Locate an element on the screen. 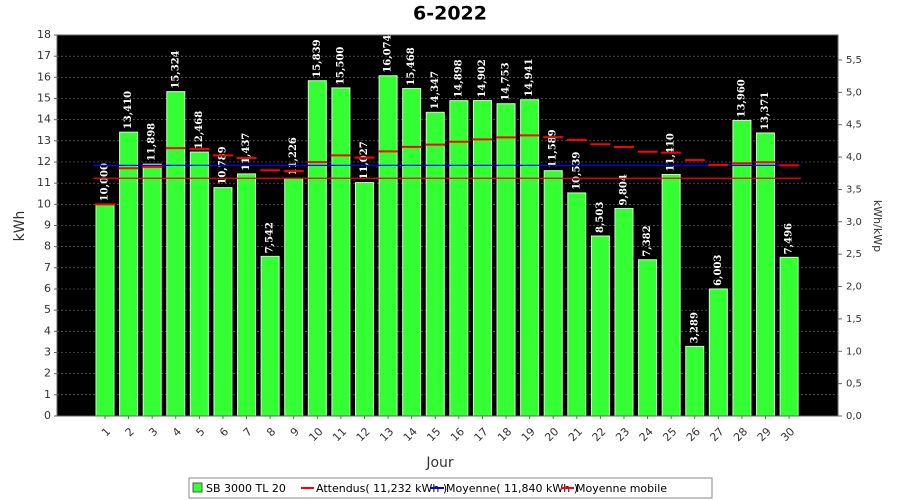 This screenshot has width=900, height=500. x-tick-label: 19 is located at coordinates (528, 434).